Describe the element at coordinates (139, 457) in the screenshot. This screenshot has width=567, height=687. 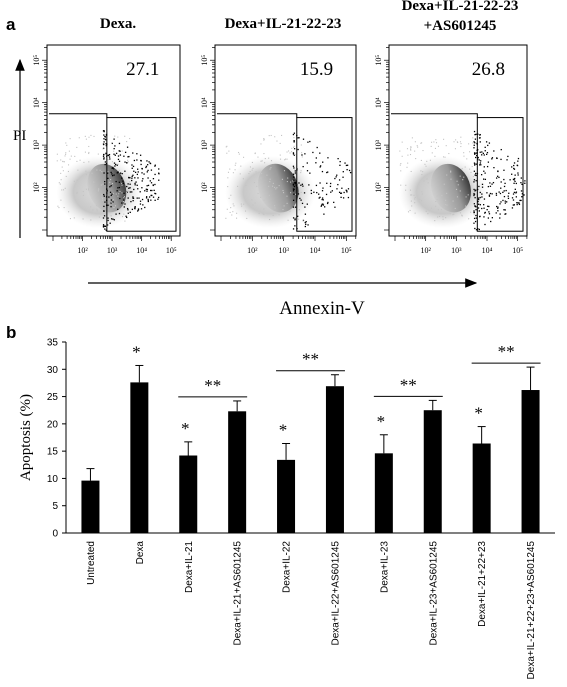
I see `bar` at that location.